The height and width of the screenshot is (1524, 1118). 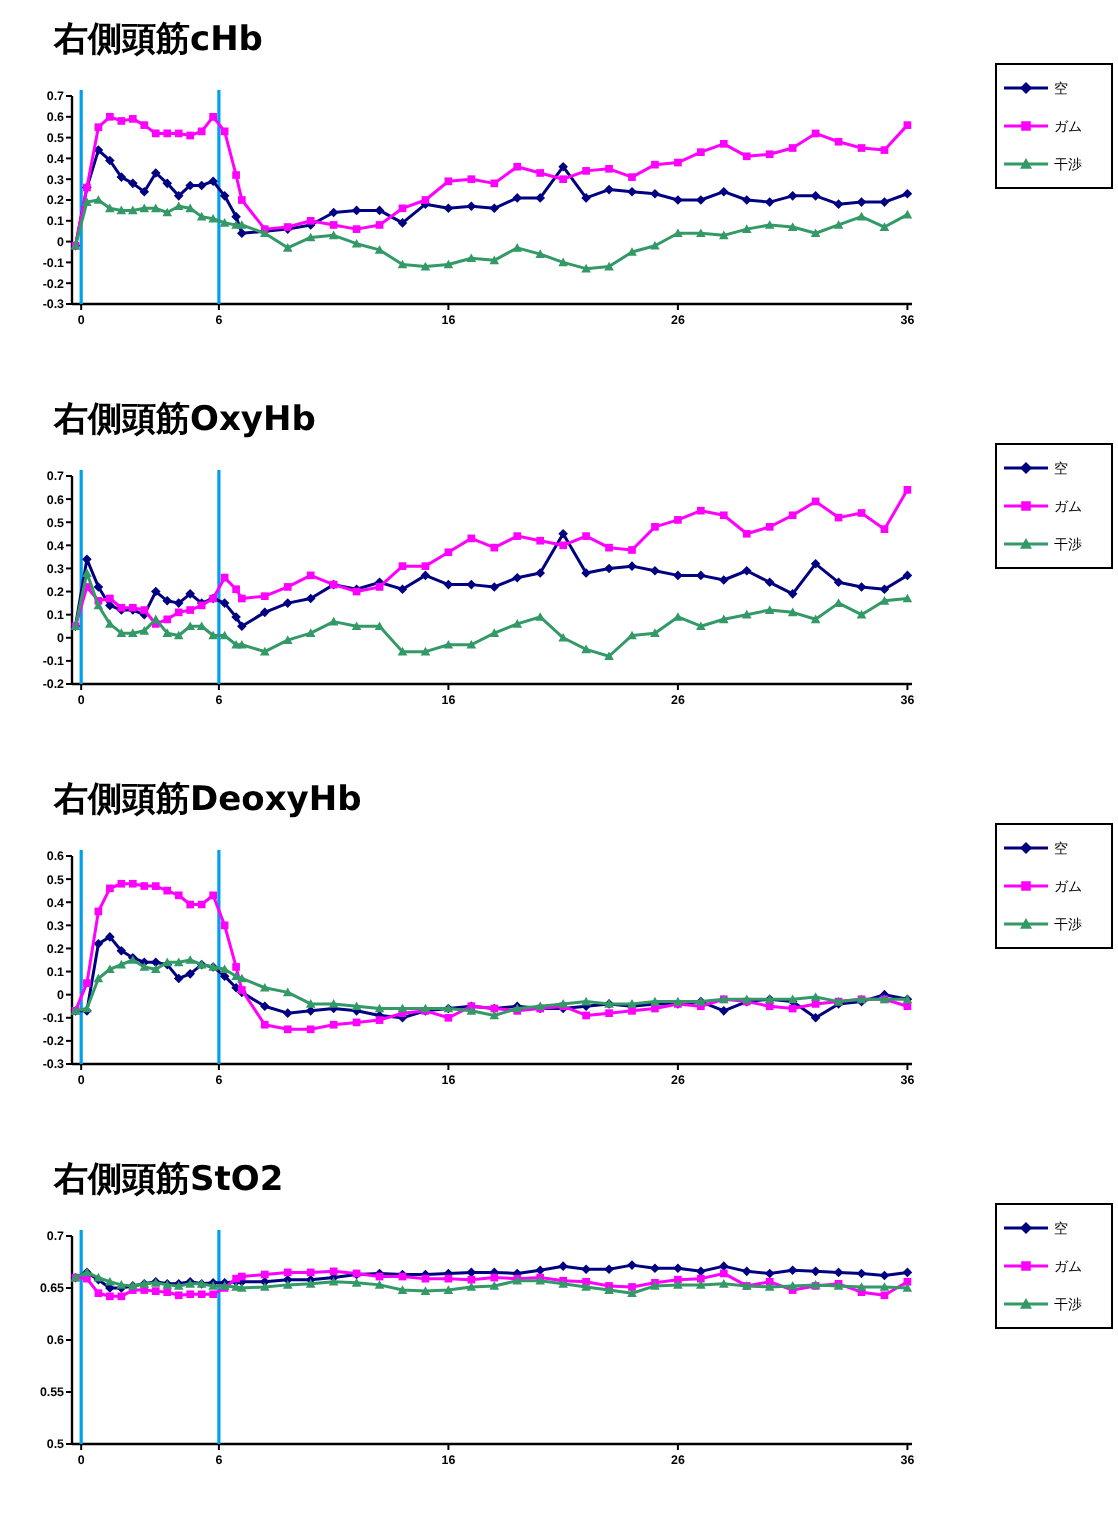 What do you see at coordinates (168, 1180) in the screenshot?
I see `chart-title: 右側頭筋StO2` at bounding box center [168, 1180].